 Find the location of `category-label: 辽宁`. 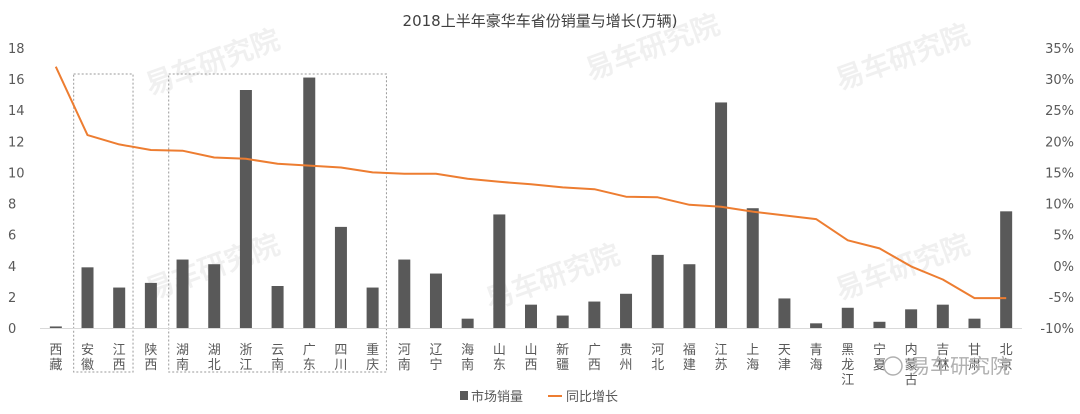

category-label: 辽宁 is located at coordinates (435, 358).